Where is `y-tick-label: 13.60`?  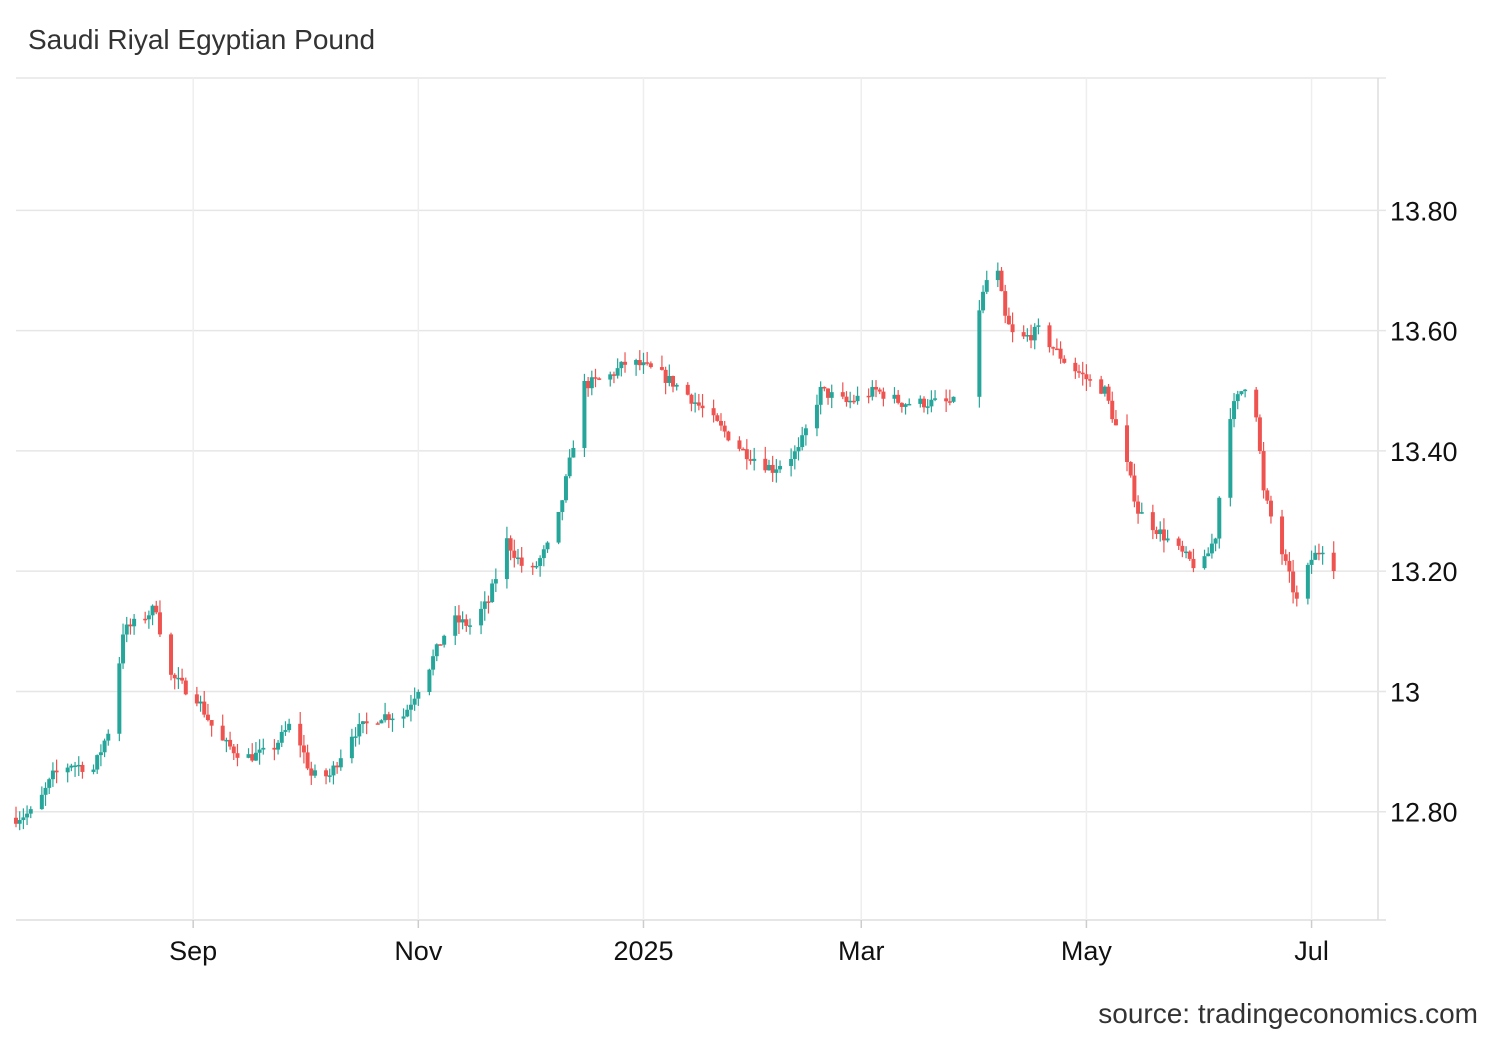
y-tick-label: 13.60 is located at coordinates (1424, 332).